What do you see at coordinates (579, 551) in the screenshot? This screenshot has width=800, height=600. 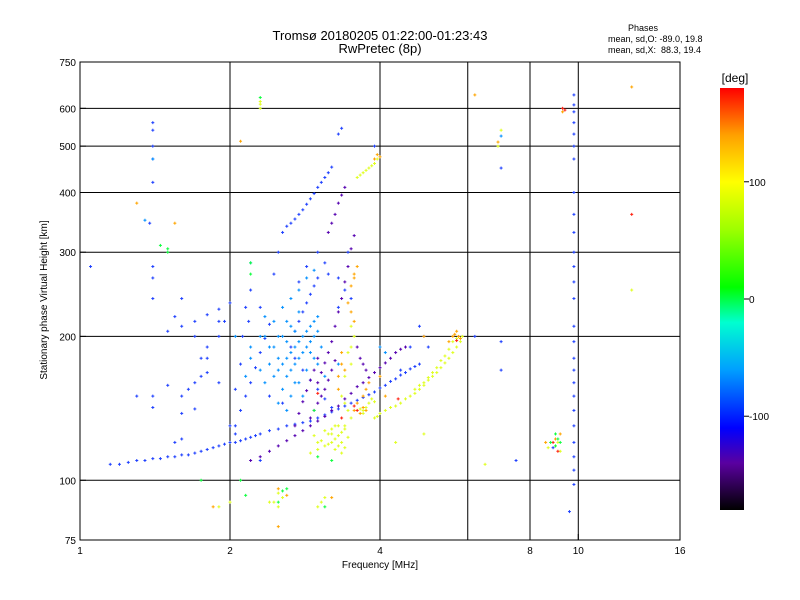 I see `x-tick-label: 10` at bounding box center [579, 551].